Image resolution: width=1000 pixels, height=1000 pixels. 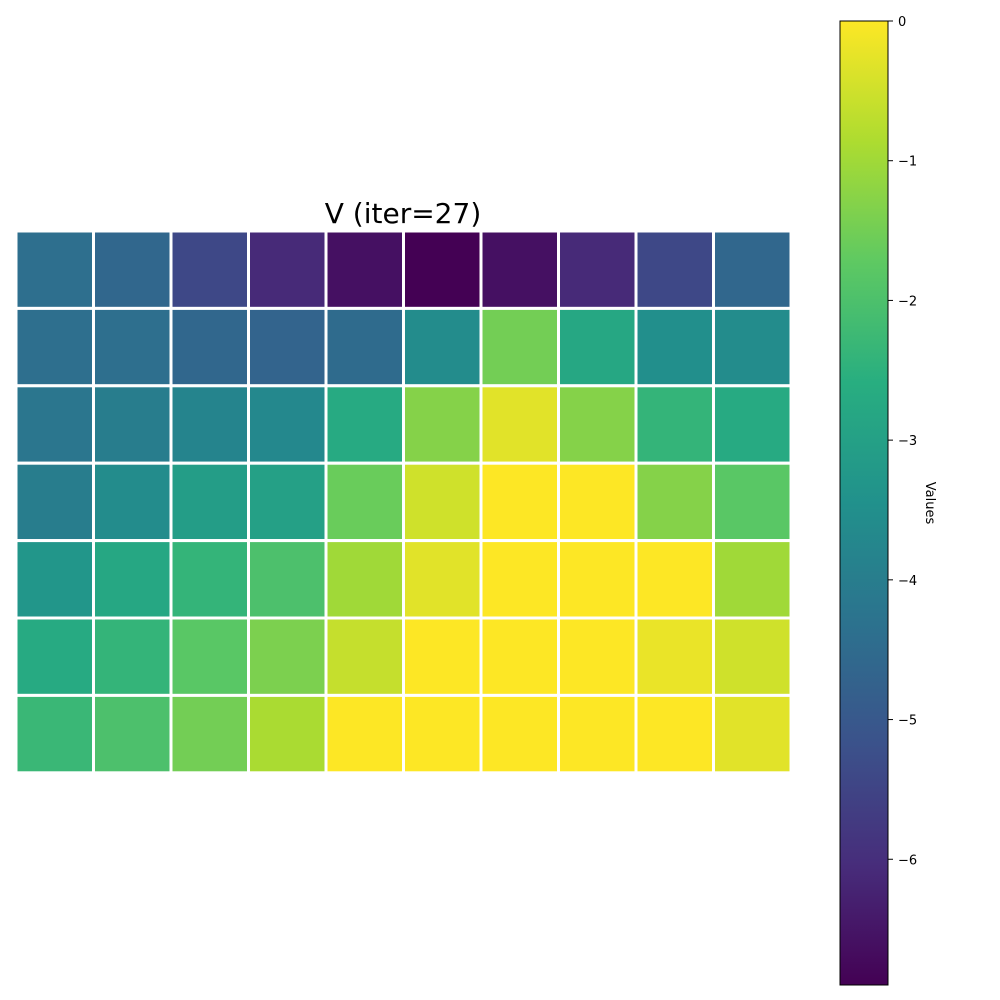 What do you see at coordinates (403, 213) in the screenshot?
I see `chart-title: V (iter=27)` at bounding box center [403, 213].